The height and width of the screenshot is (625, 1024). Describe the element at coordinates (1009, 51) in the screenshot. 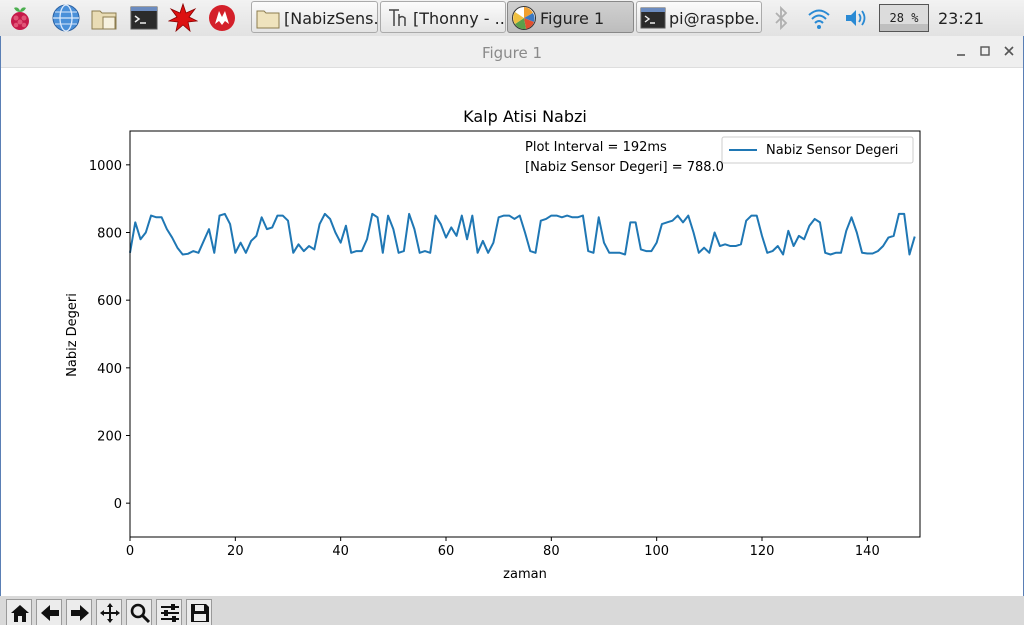

I see `close-icon` at that location.